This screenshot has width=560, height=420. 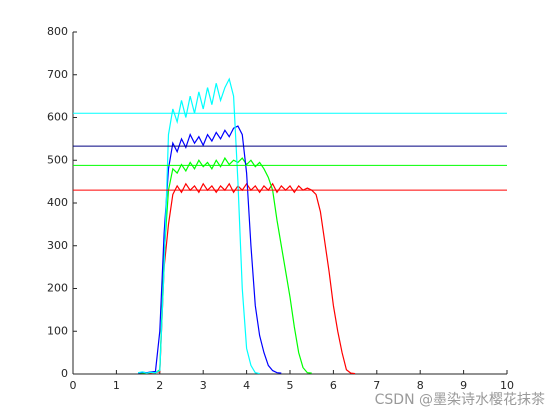 I want to click on y-tick-label: 300, so click(x=57, y=245).